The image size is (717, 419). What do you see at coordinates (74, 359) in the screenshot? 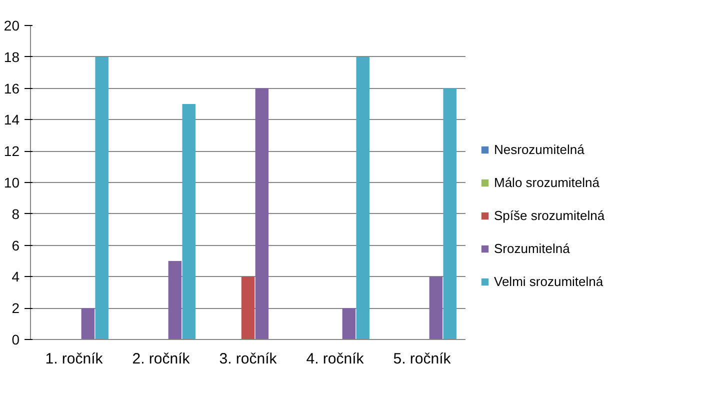
I see `x-tick-label: 1. ročník` at bounding box center [74, 359].